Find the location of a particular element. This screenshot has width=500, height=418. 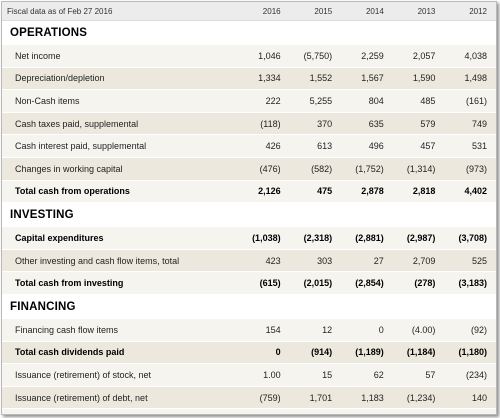

value-cell: 426 is located at coordinates (264, 146).